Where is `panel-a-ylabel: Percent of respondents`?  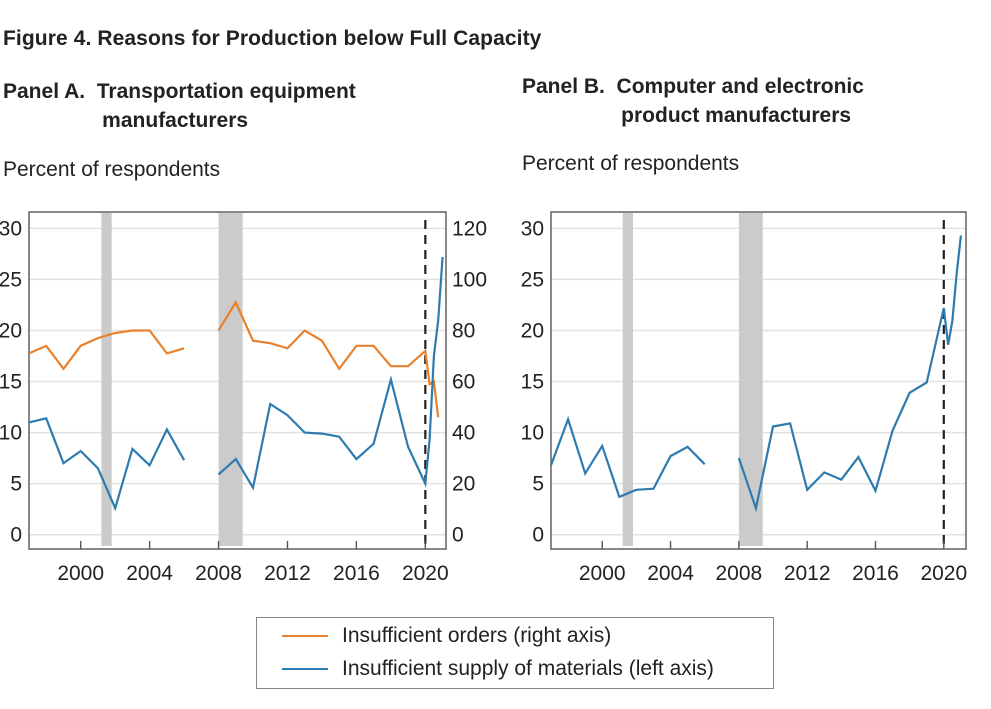
panel-a-ylabel: Percent of respondents is located at coordinates (112, 169).